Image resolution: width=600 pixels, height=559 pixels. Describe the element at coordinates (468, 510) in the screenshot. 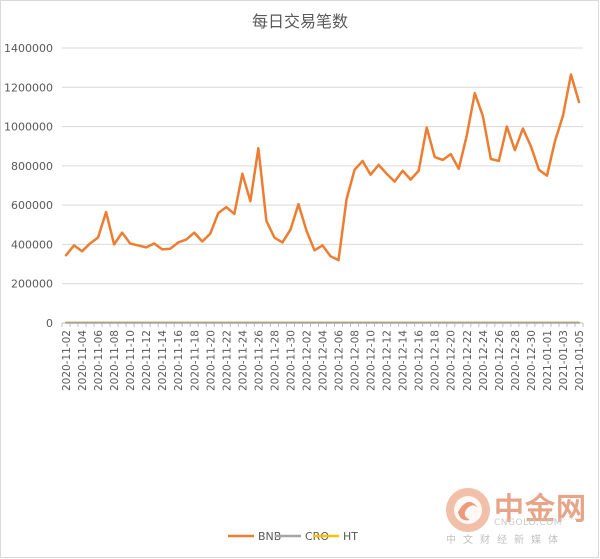

I see `zhongjin-logo-icon` at that location.